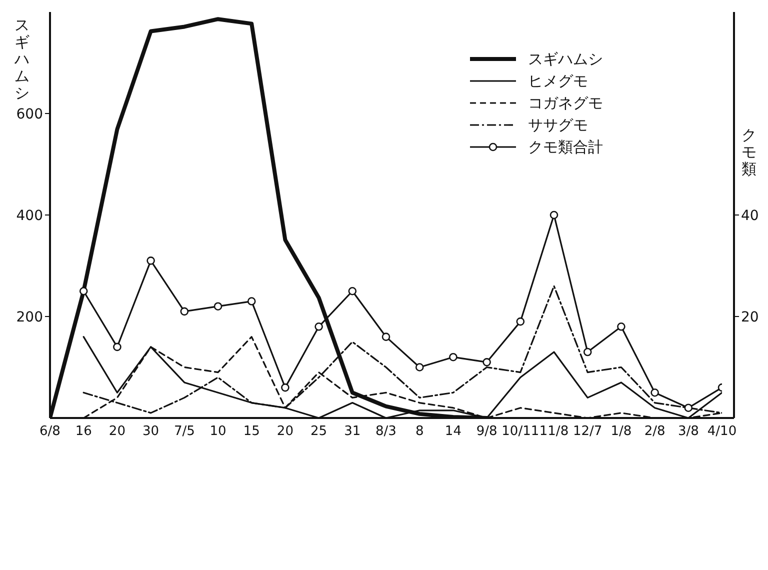 The image size is (768, 570). Describe the element at coordinates (251, 432) in the screenshot. I see `x-tick-label: 15` at that location.